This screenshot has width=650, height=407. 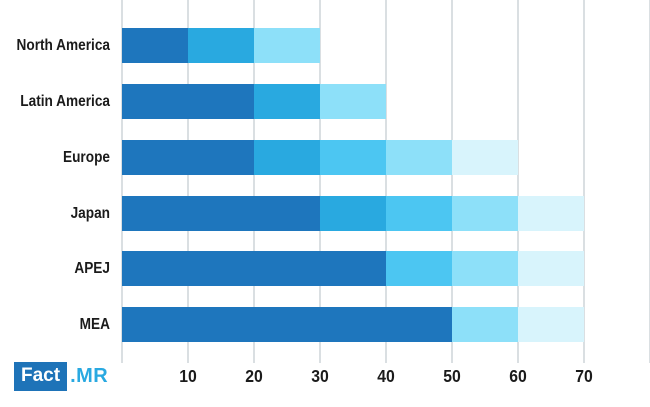 I want to click on logo-mr-text: .MR, so click(x=89, y=376).